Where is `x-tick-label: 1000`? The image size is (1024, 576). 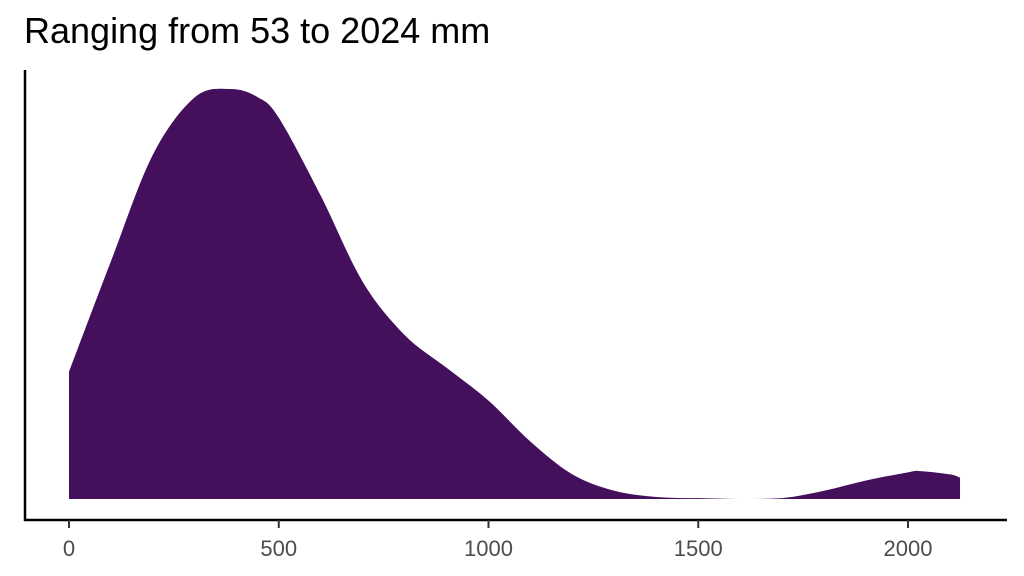 x-tick-label: 1000 is located at coordinates (488, 548).